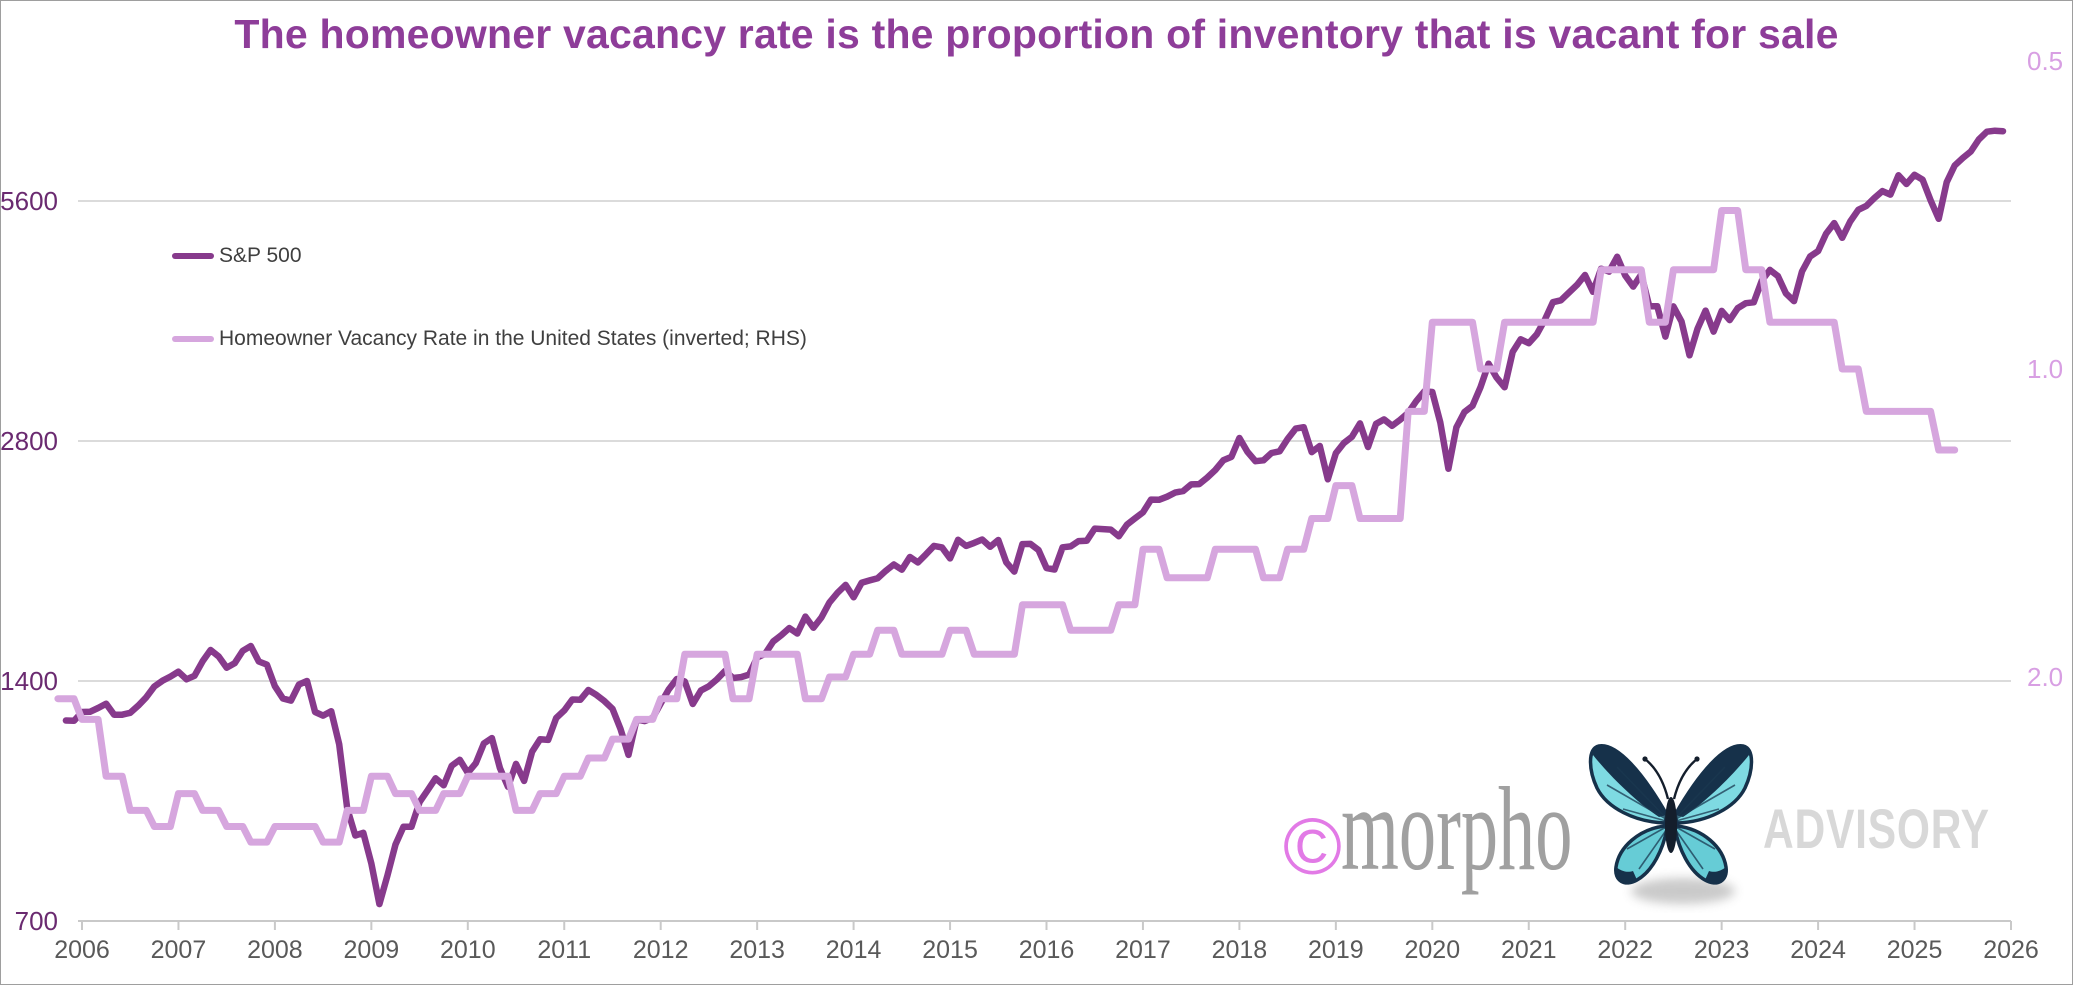 The height and width of the screenshot is (985, 2073). Describe the element at coordinates (1457, 828) in the screenshot. I see `watermark-brand-text: morpho` at that location.